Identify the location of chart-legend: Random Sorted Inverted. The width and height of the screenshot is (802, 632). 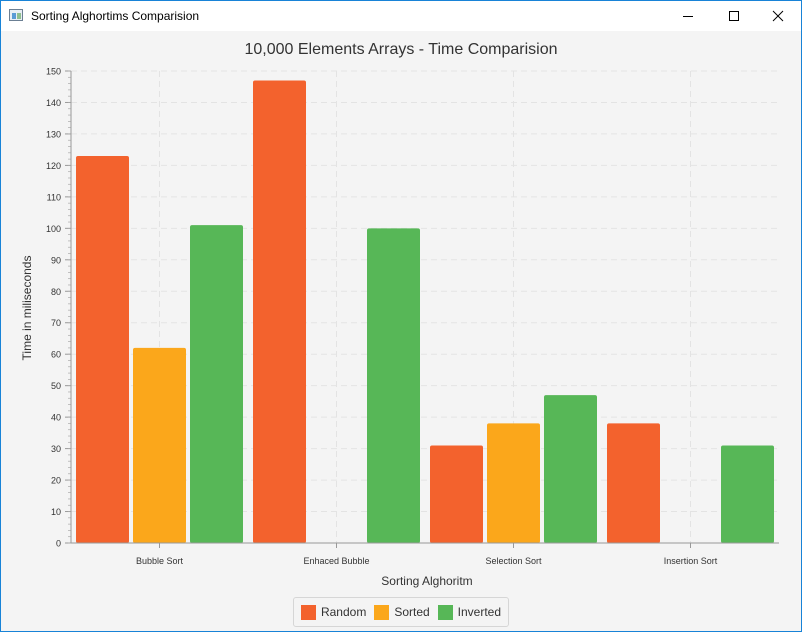
(401, 612).